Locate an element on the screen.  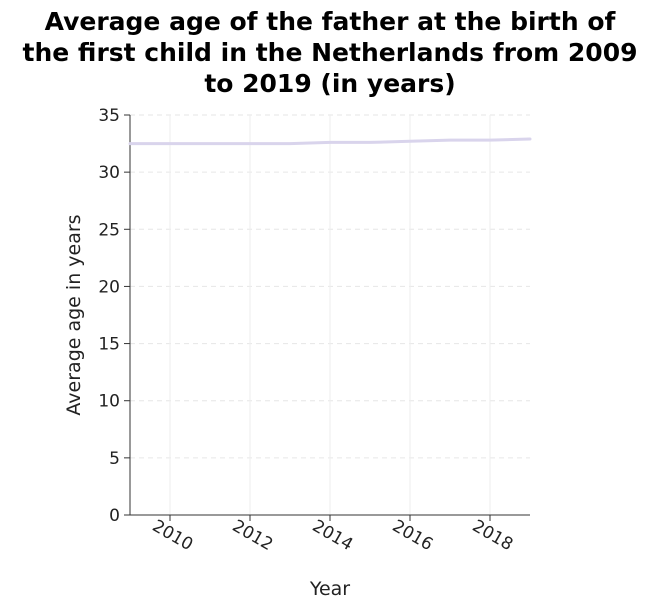
y-tick-label: 35 is located at coordinates (109, 116).